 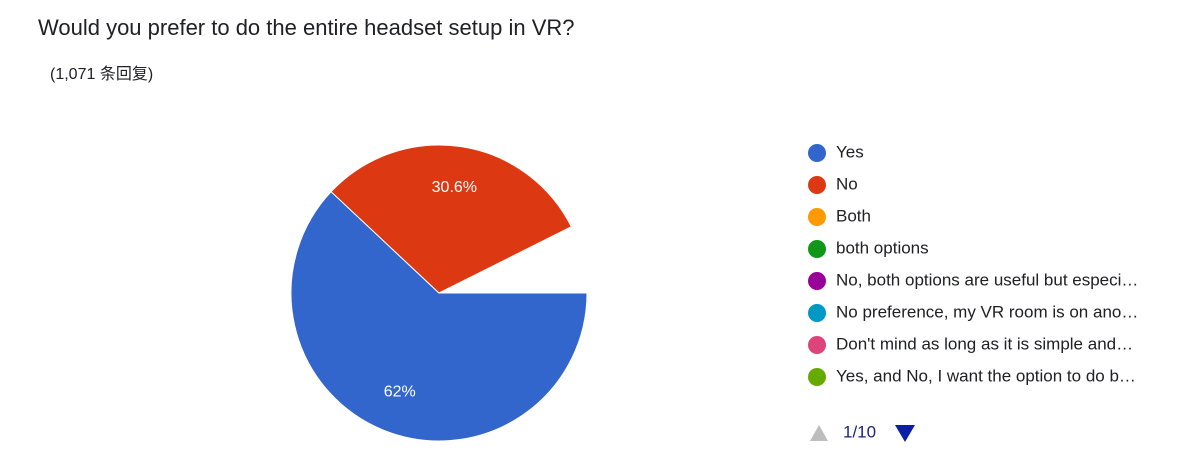 I want to click on slice-label: 30.6%, so click(x=454, y=187).